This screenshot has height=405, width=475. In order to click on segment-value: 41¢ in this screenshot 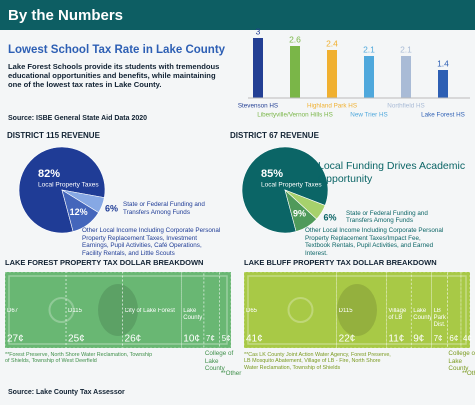, I will do `click(254, 339)`.